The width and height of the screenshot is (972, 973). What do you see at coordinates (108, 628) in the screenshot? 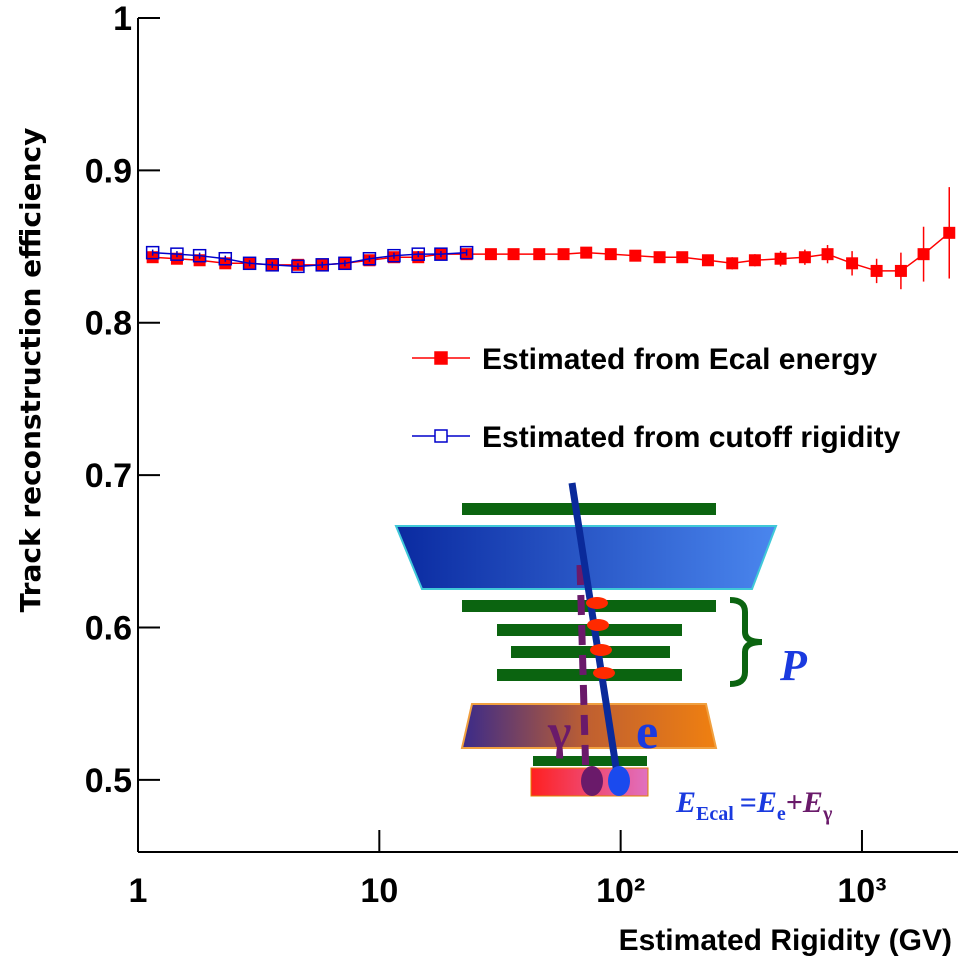
I see `y-tick-label: 0.6` at bounding box center [108, 628].